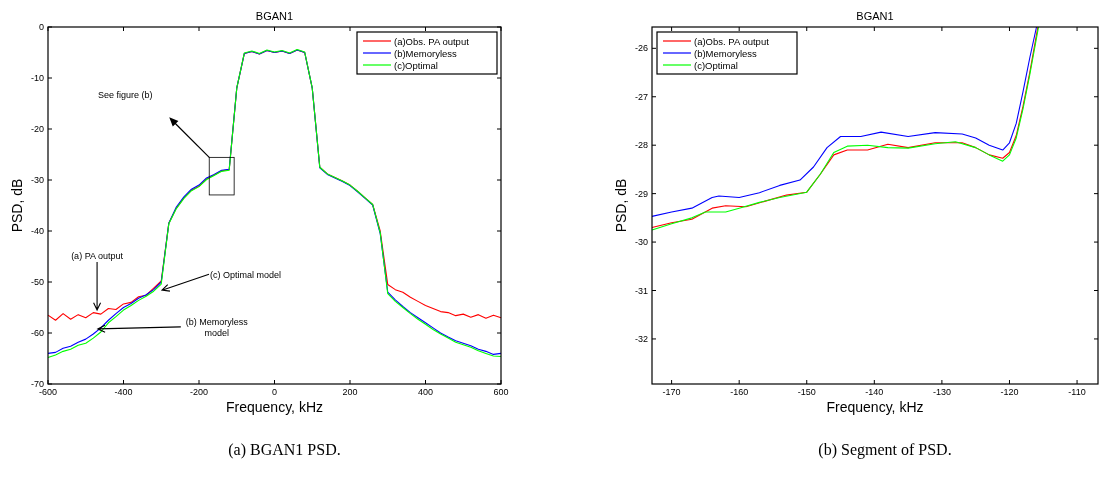 This screenshot has width=1101, height=477. I want to click on annotation: (a) PA output, so click(97, 256).